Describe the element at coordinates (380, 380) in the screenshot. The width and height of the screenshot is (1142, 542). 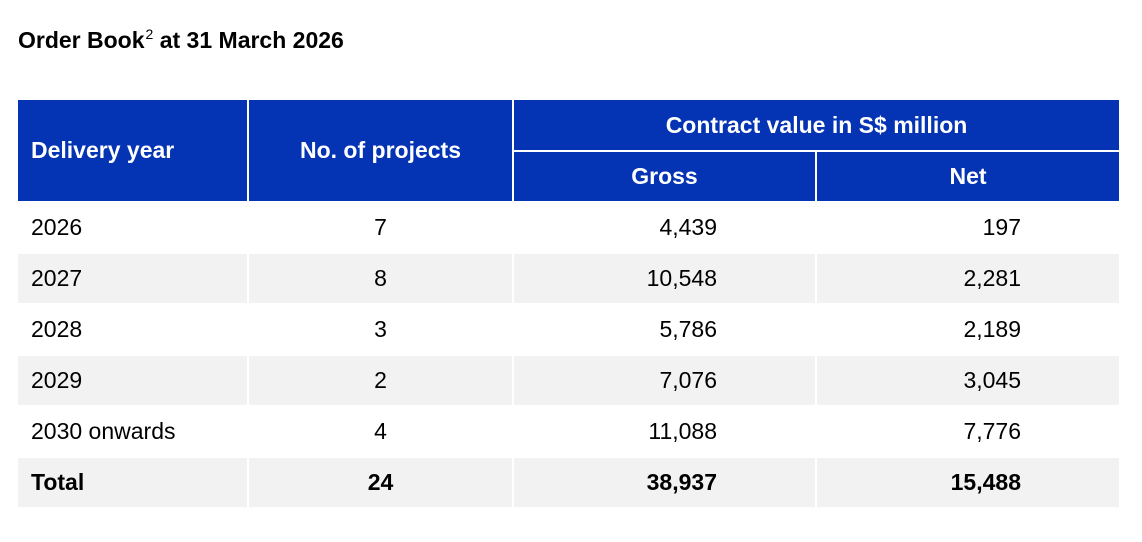
I see `table-cell: 2` at that location.